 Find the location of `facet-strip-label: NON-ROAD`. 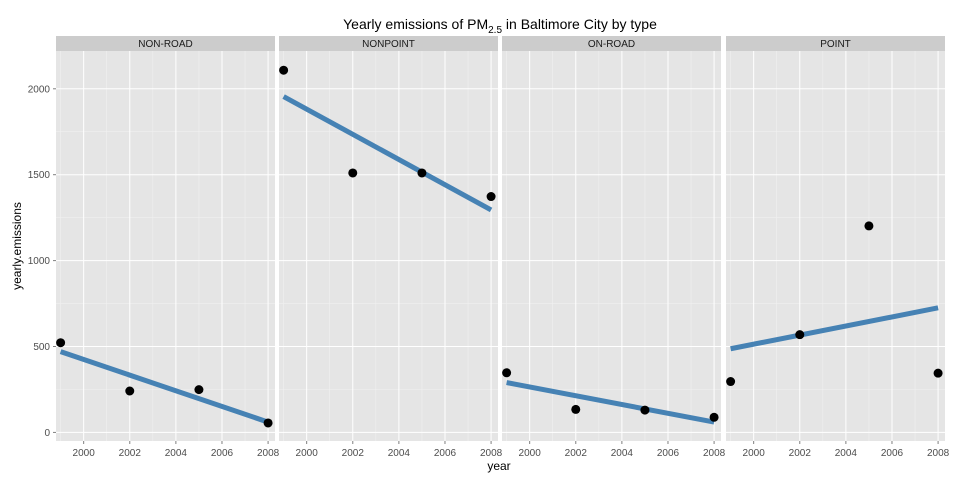

facet-strip-label: NON-ROAD is located at coordinates (165, 44).